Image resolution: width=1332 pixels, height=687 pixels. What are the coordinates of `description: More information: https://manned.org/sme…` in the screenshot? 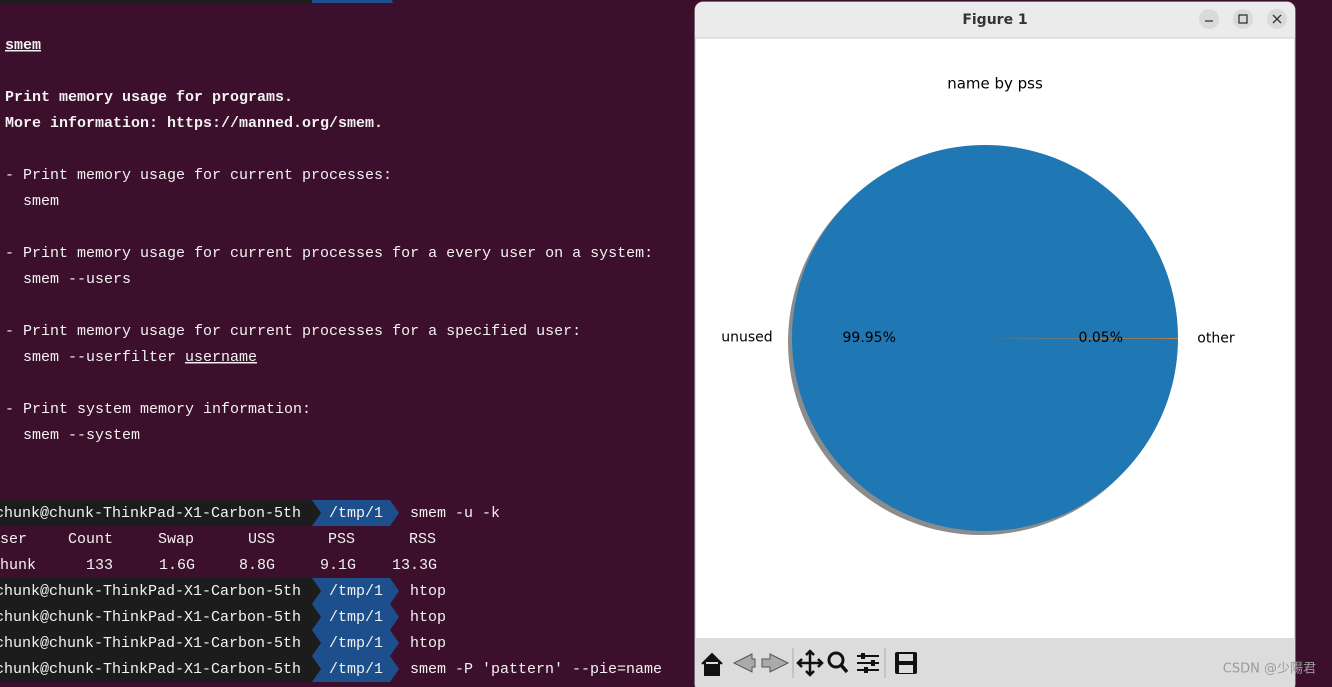 It's located at (194, 123).